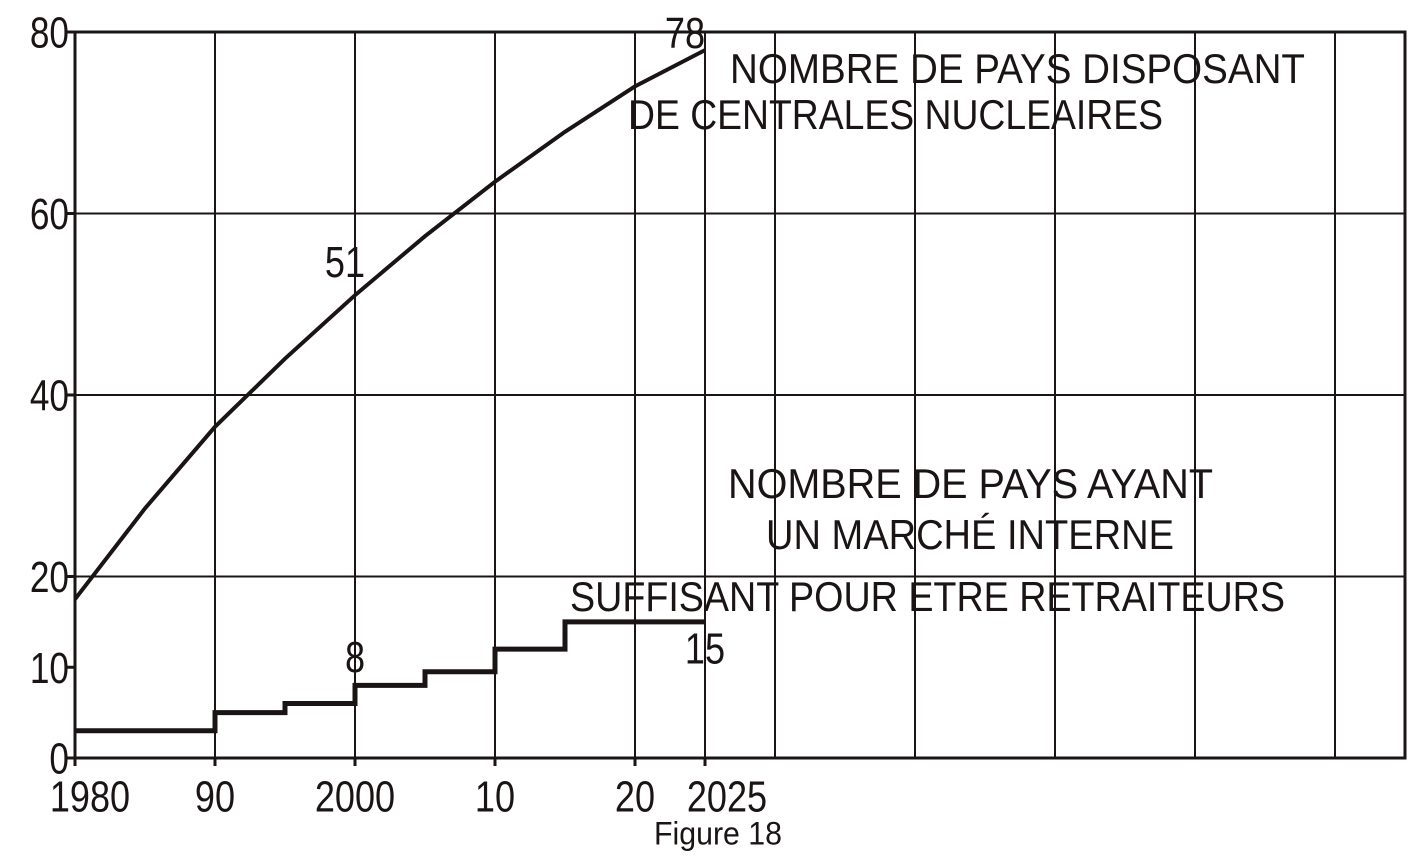 The width and height of the screenshot is (1417, 866). Describe the element at coordinates (705, 648) in the screenshot. I see `data-label: 15` at that location.